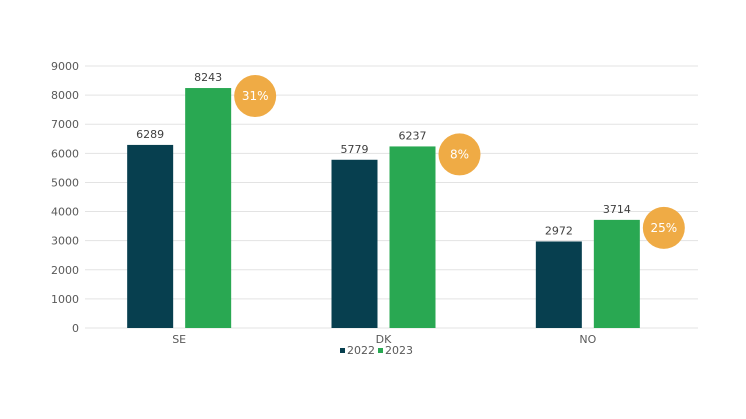 The image size is (746, 419). I want to click on legend-swatch-2022, so click(342, 350).